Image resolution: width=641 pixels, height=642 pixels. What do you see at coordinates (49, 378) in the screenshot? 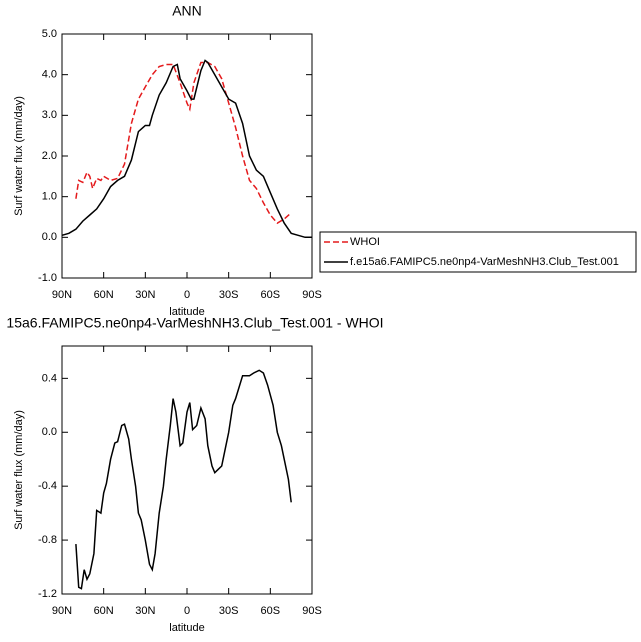
I see `y-tick-label: 0.4` at bounding box center [49, 378].